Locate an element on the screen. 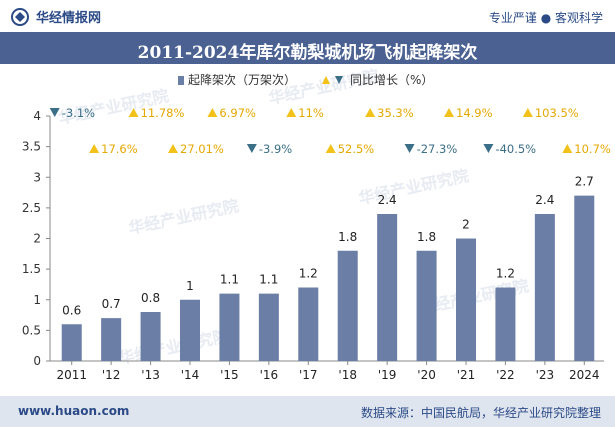 The width and height of the screenshot is (615, 427). x-tick-label: '20 is located at coordinates (426, 375).